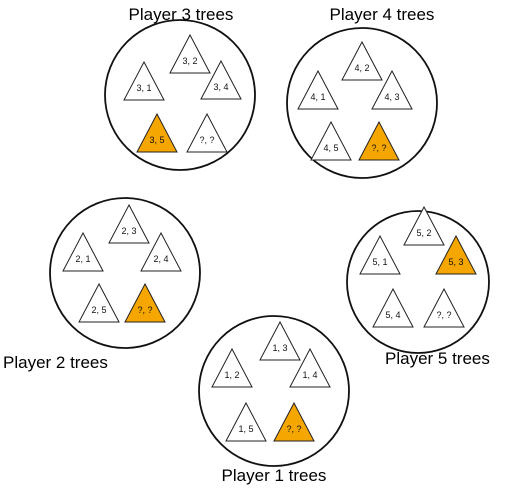 Image resolution: width=532 pixels, height=493 pixels. I want to click on tree-label: 2, 1, so click(82, 259).